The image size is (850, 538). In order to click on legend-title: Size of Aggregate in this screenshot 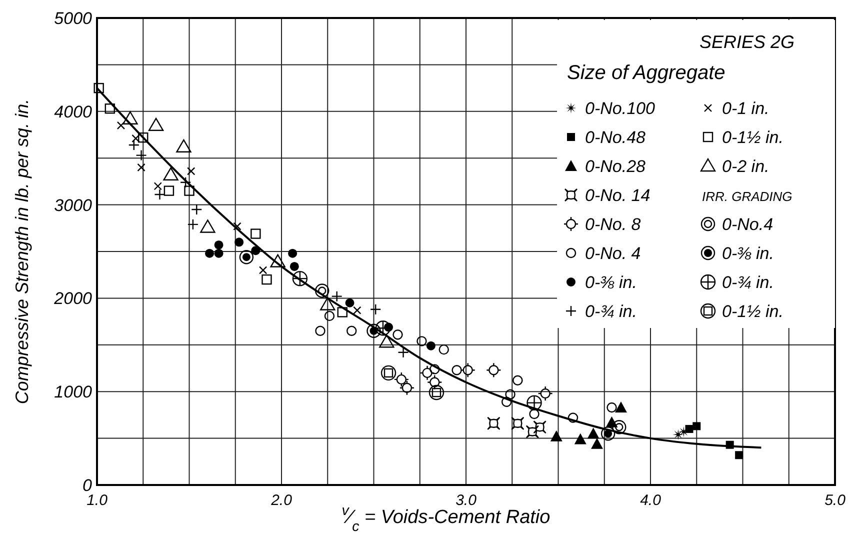, I will do `click(646, 73)`.